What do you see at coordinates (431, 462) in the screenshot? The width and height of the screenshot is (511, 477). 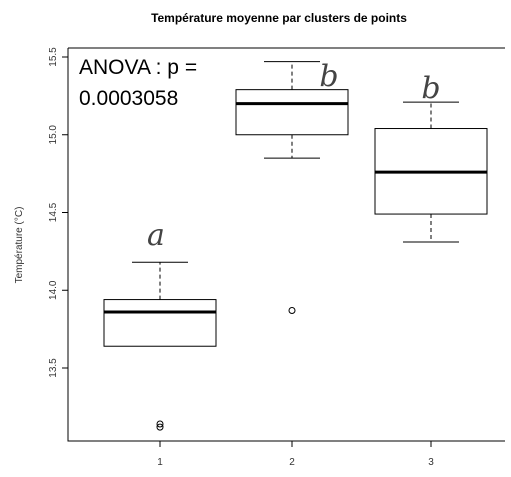 I see `x-tick-label: 3` at bounding box center [431, 462].